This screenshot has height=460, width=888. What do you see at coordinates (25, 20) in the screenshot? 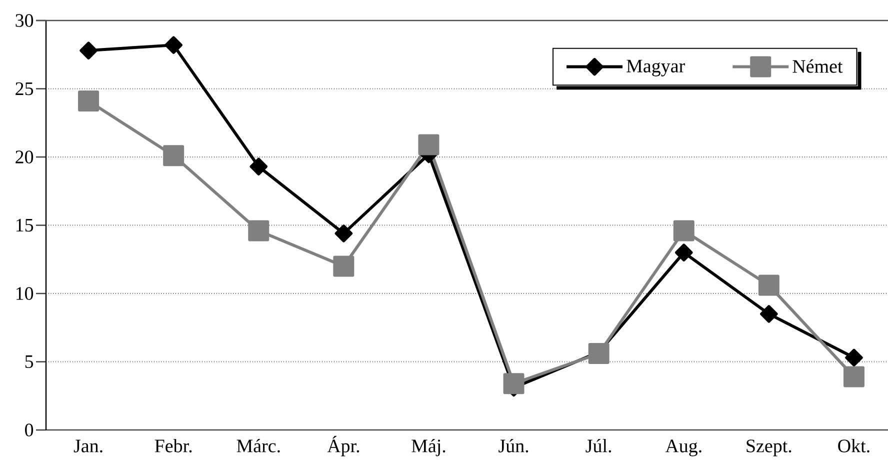
I see `y-tick-label: 30` at bounding box center [25, 20].